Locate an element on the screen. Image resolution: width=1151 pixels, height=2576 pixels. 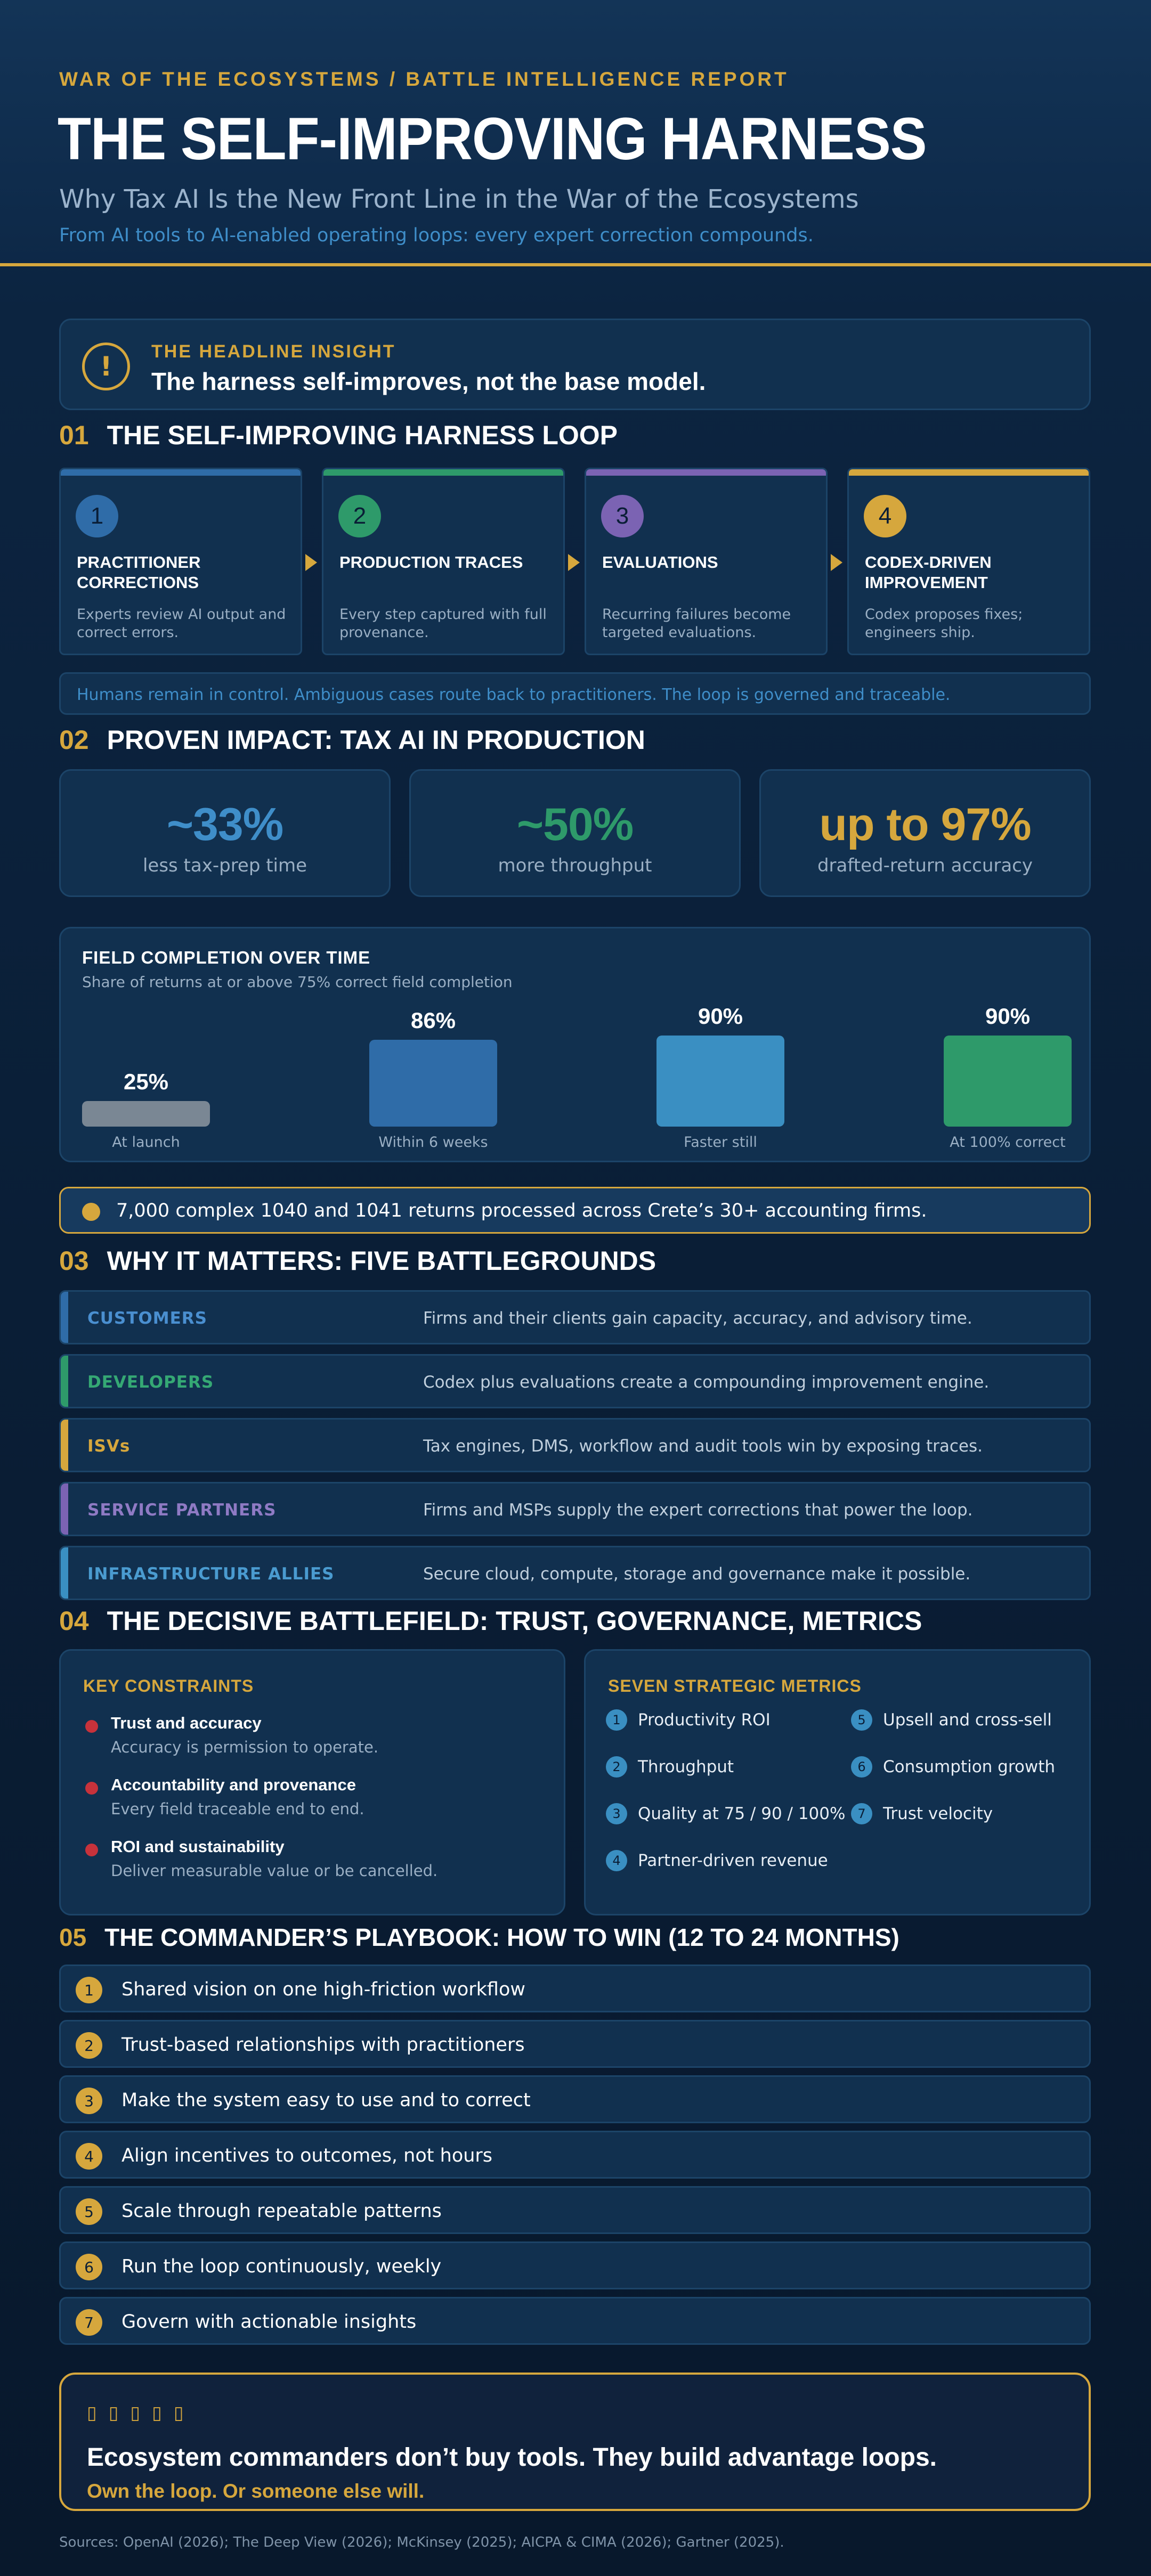
metric-number-badge: 6 is located at coordinates (861, 1767).